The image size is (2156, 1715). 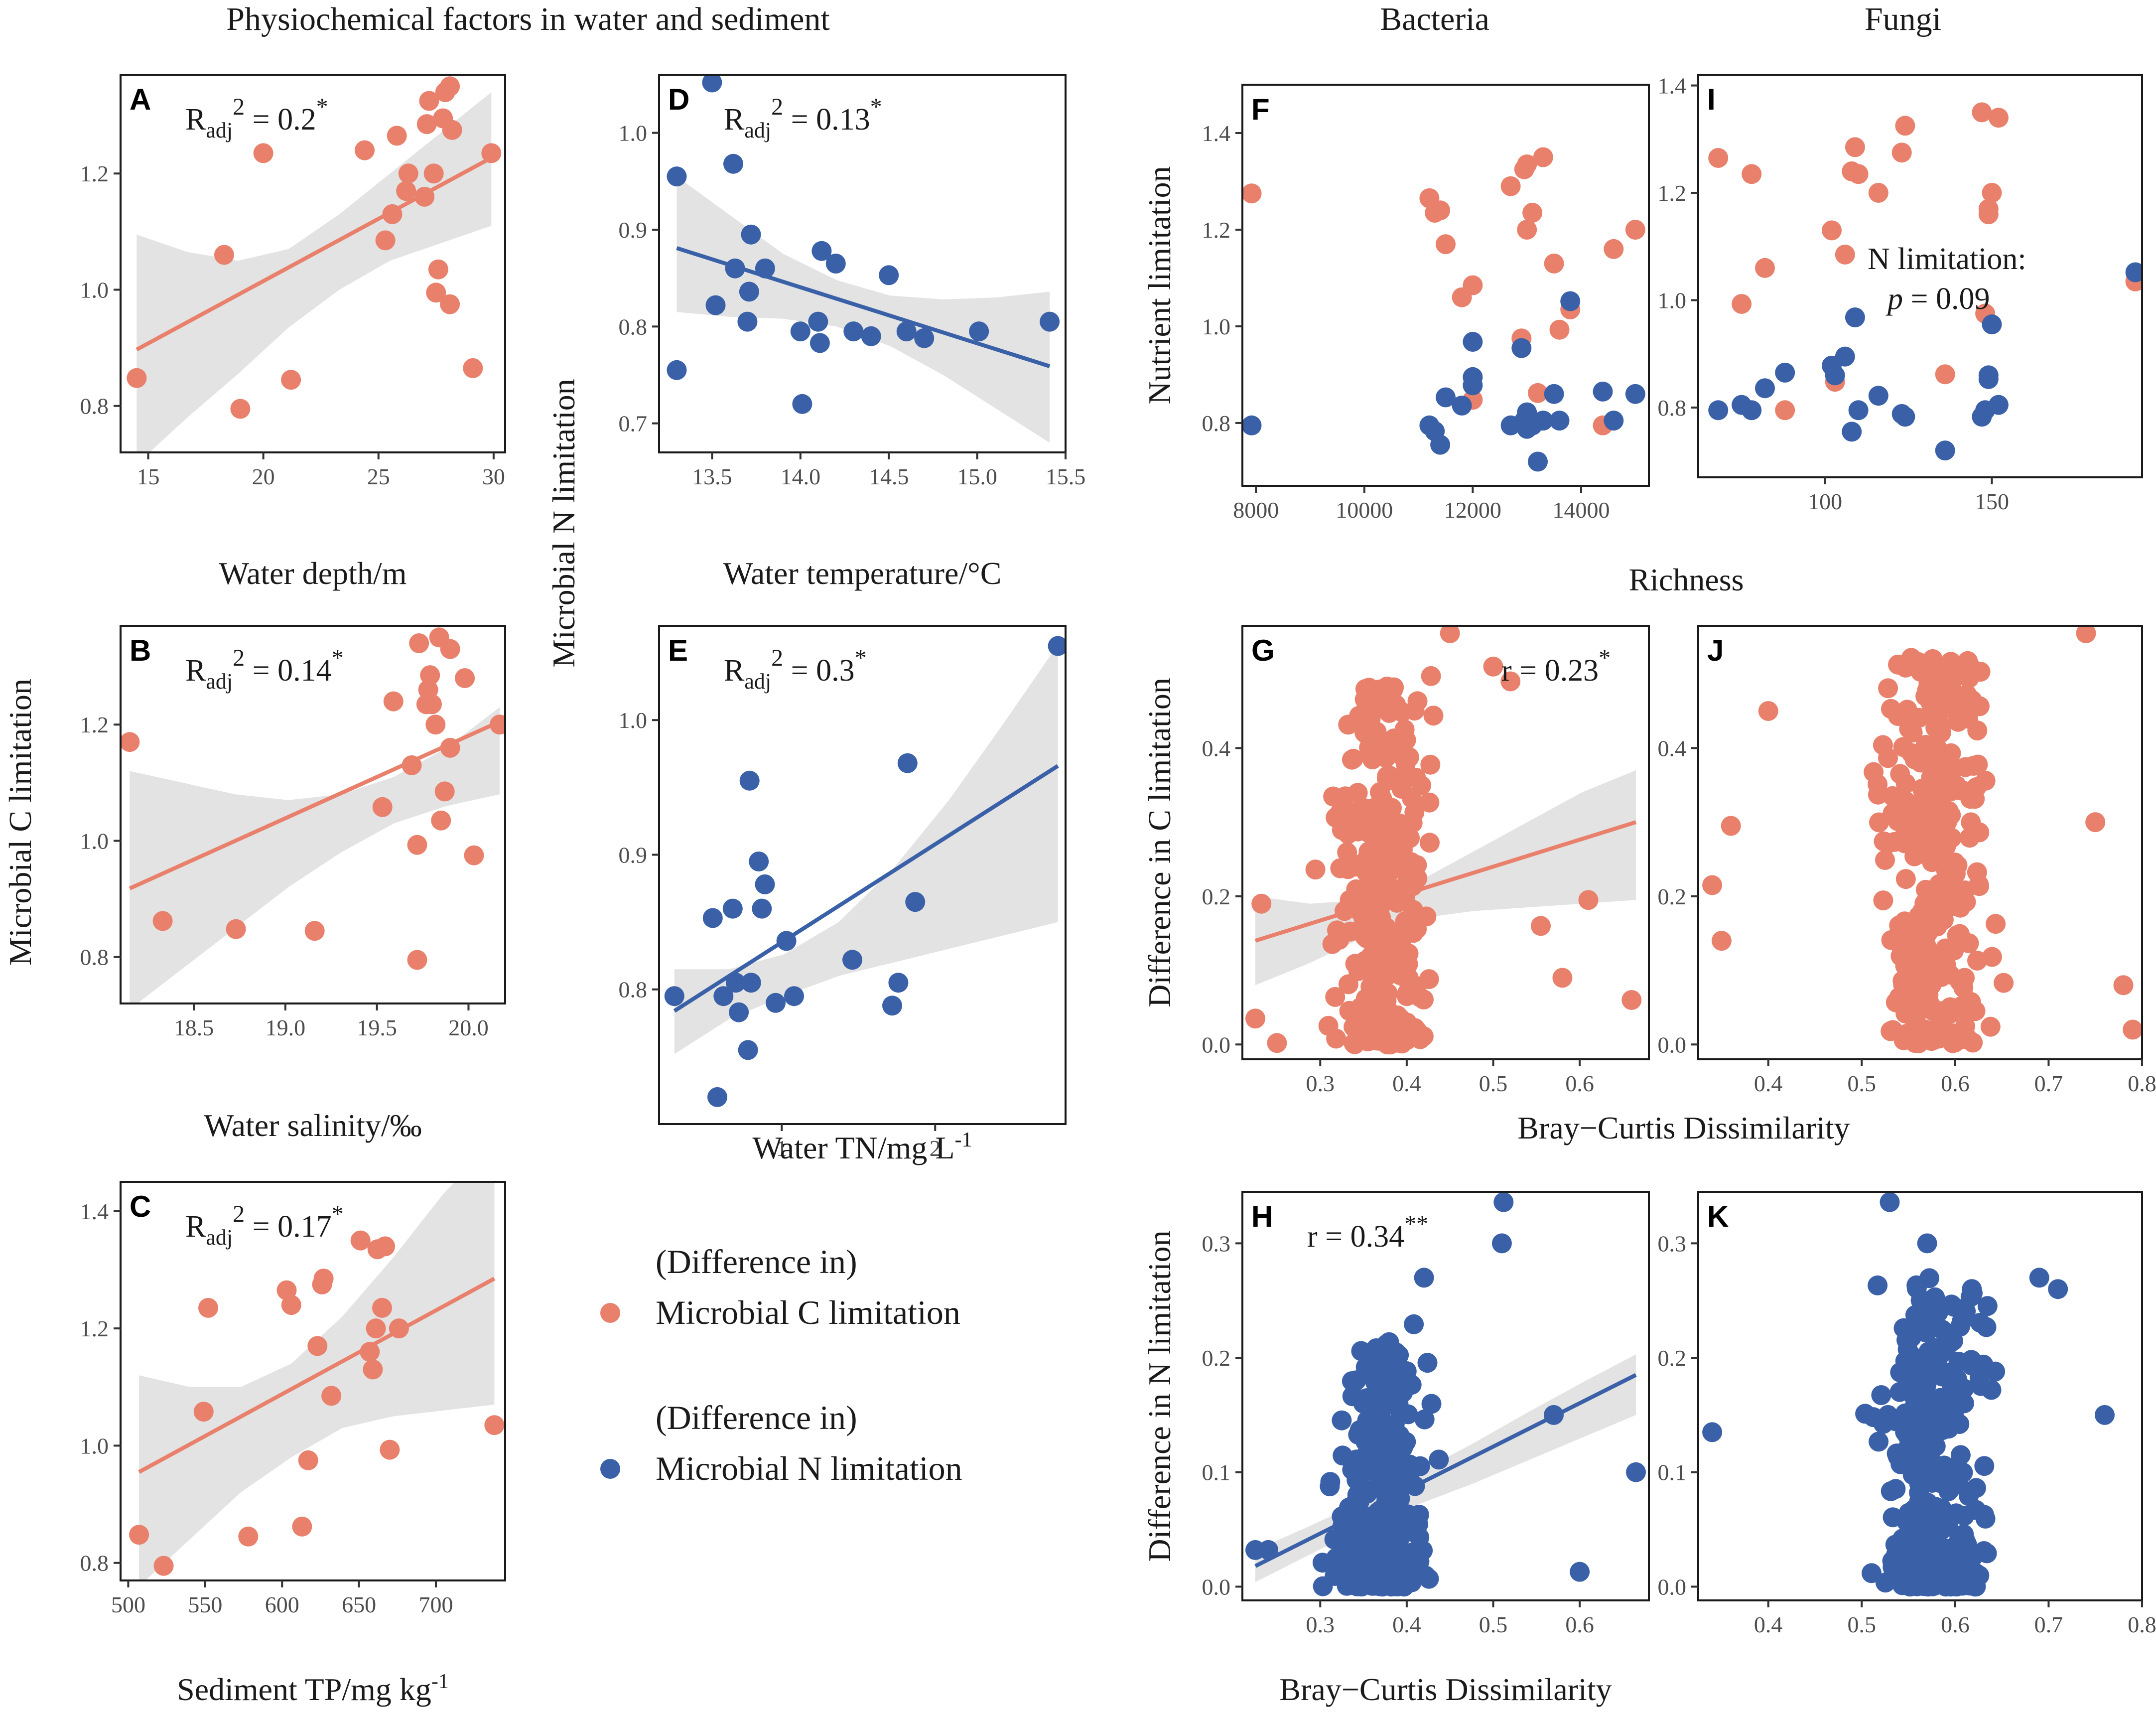 I want to click on x-axis-label-sup: -1, so click(x=440, y=1681).